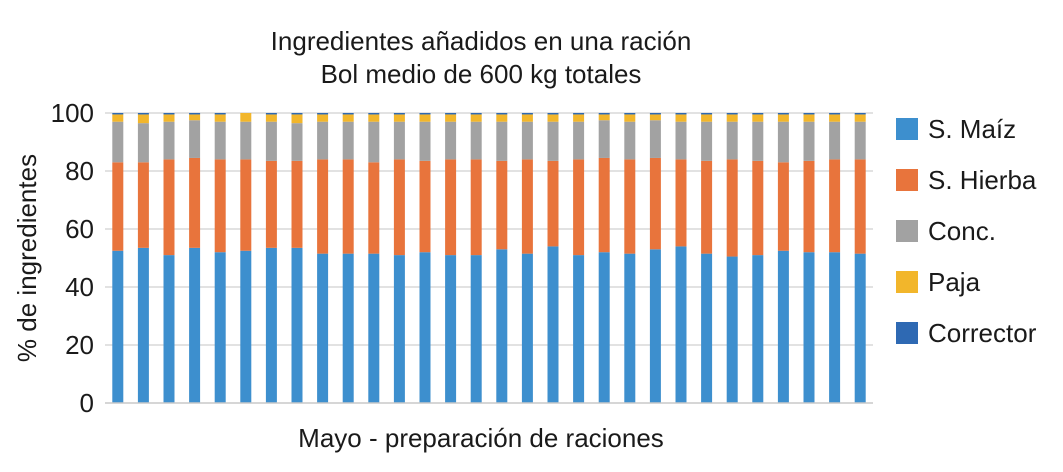 This screenshot has height=472, width=1063. What do you see at coordinates (79, 229) in the screenshot?
I see `y-tick-label: 60` at bounding box center [79, 229].